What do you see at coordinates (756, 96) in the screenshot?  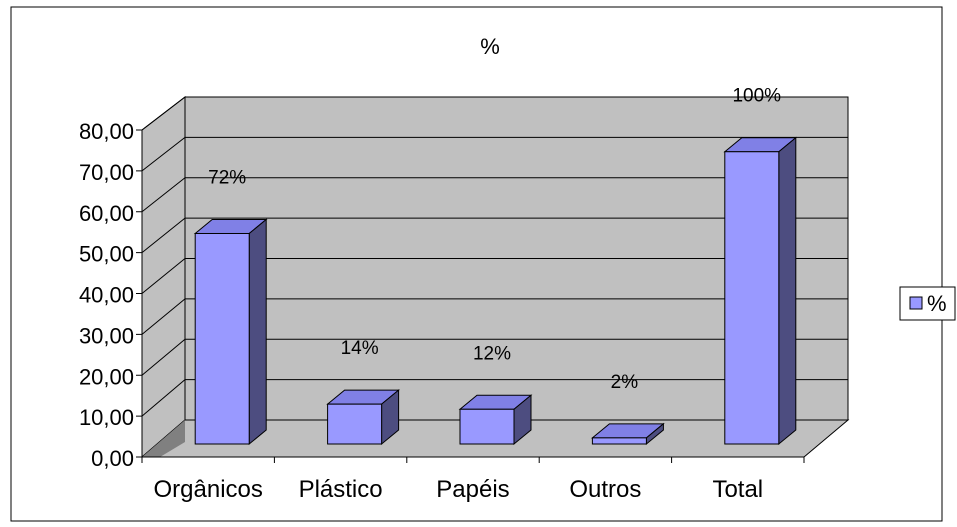 I see `data-label: 100%` at bounding box center [756, 96].